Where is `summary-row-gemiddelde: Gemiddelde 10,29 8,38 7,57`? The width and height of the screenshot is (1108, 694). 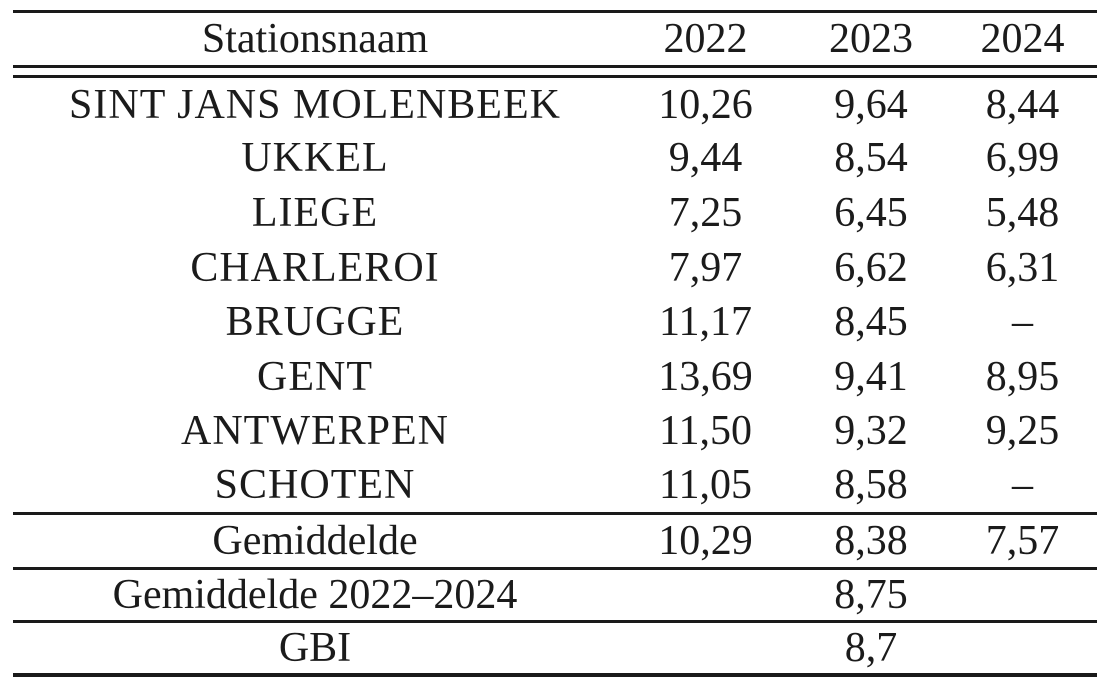 summary-row-gemiddelde: Gemiddelde 10,29 8,38 7,57 is located at coordinates (555, 540).